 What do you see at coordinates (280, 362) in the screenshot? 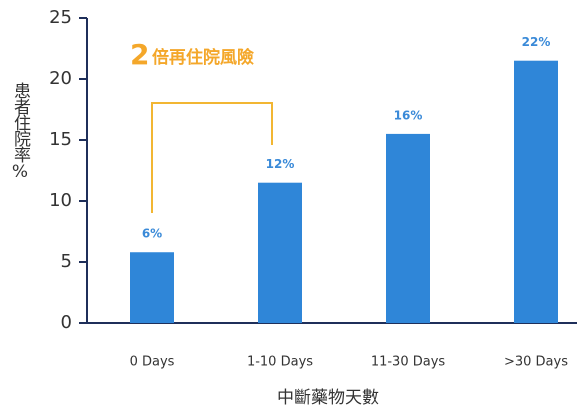
I see `x-tick-label: 1-10 Days` at bounding box center [280, 362].